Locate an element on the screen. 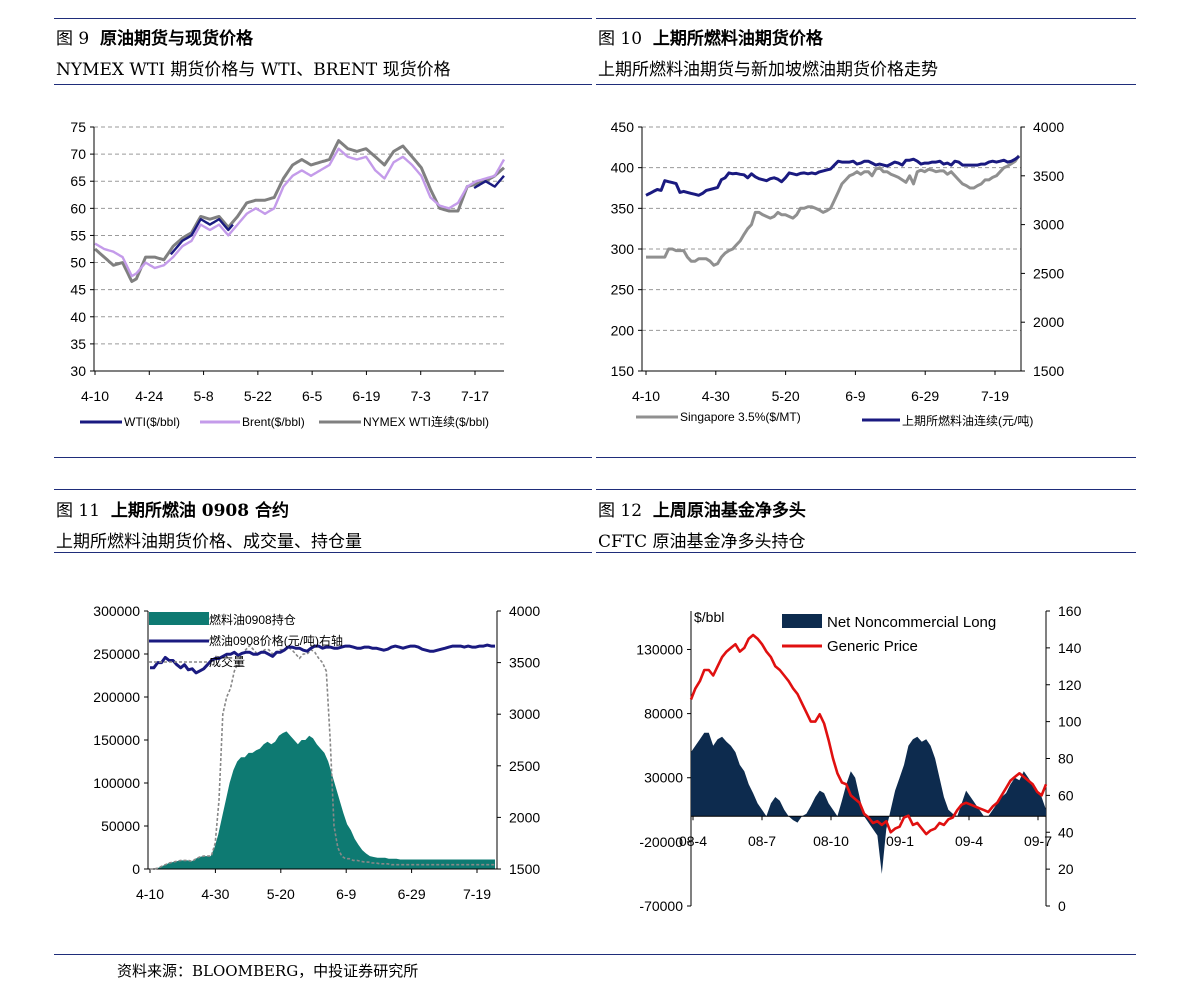 The height and width of the screenshot is (1001, 1191). series-line-volume is located at coordinates (322, 757).